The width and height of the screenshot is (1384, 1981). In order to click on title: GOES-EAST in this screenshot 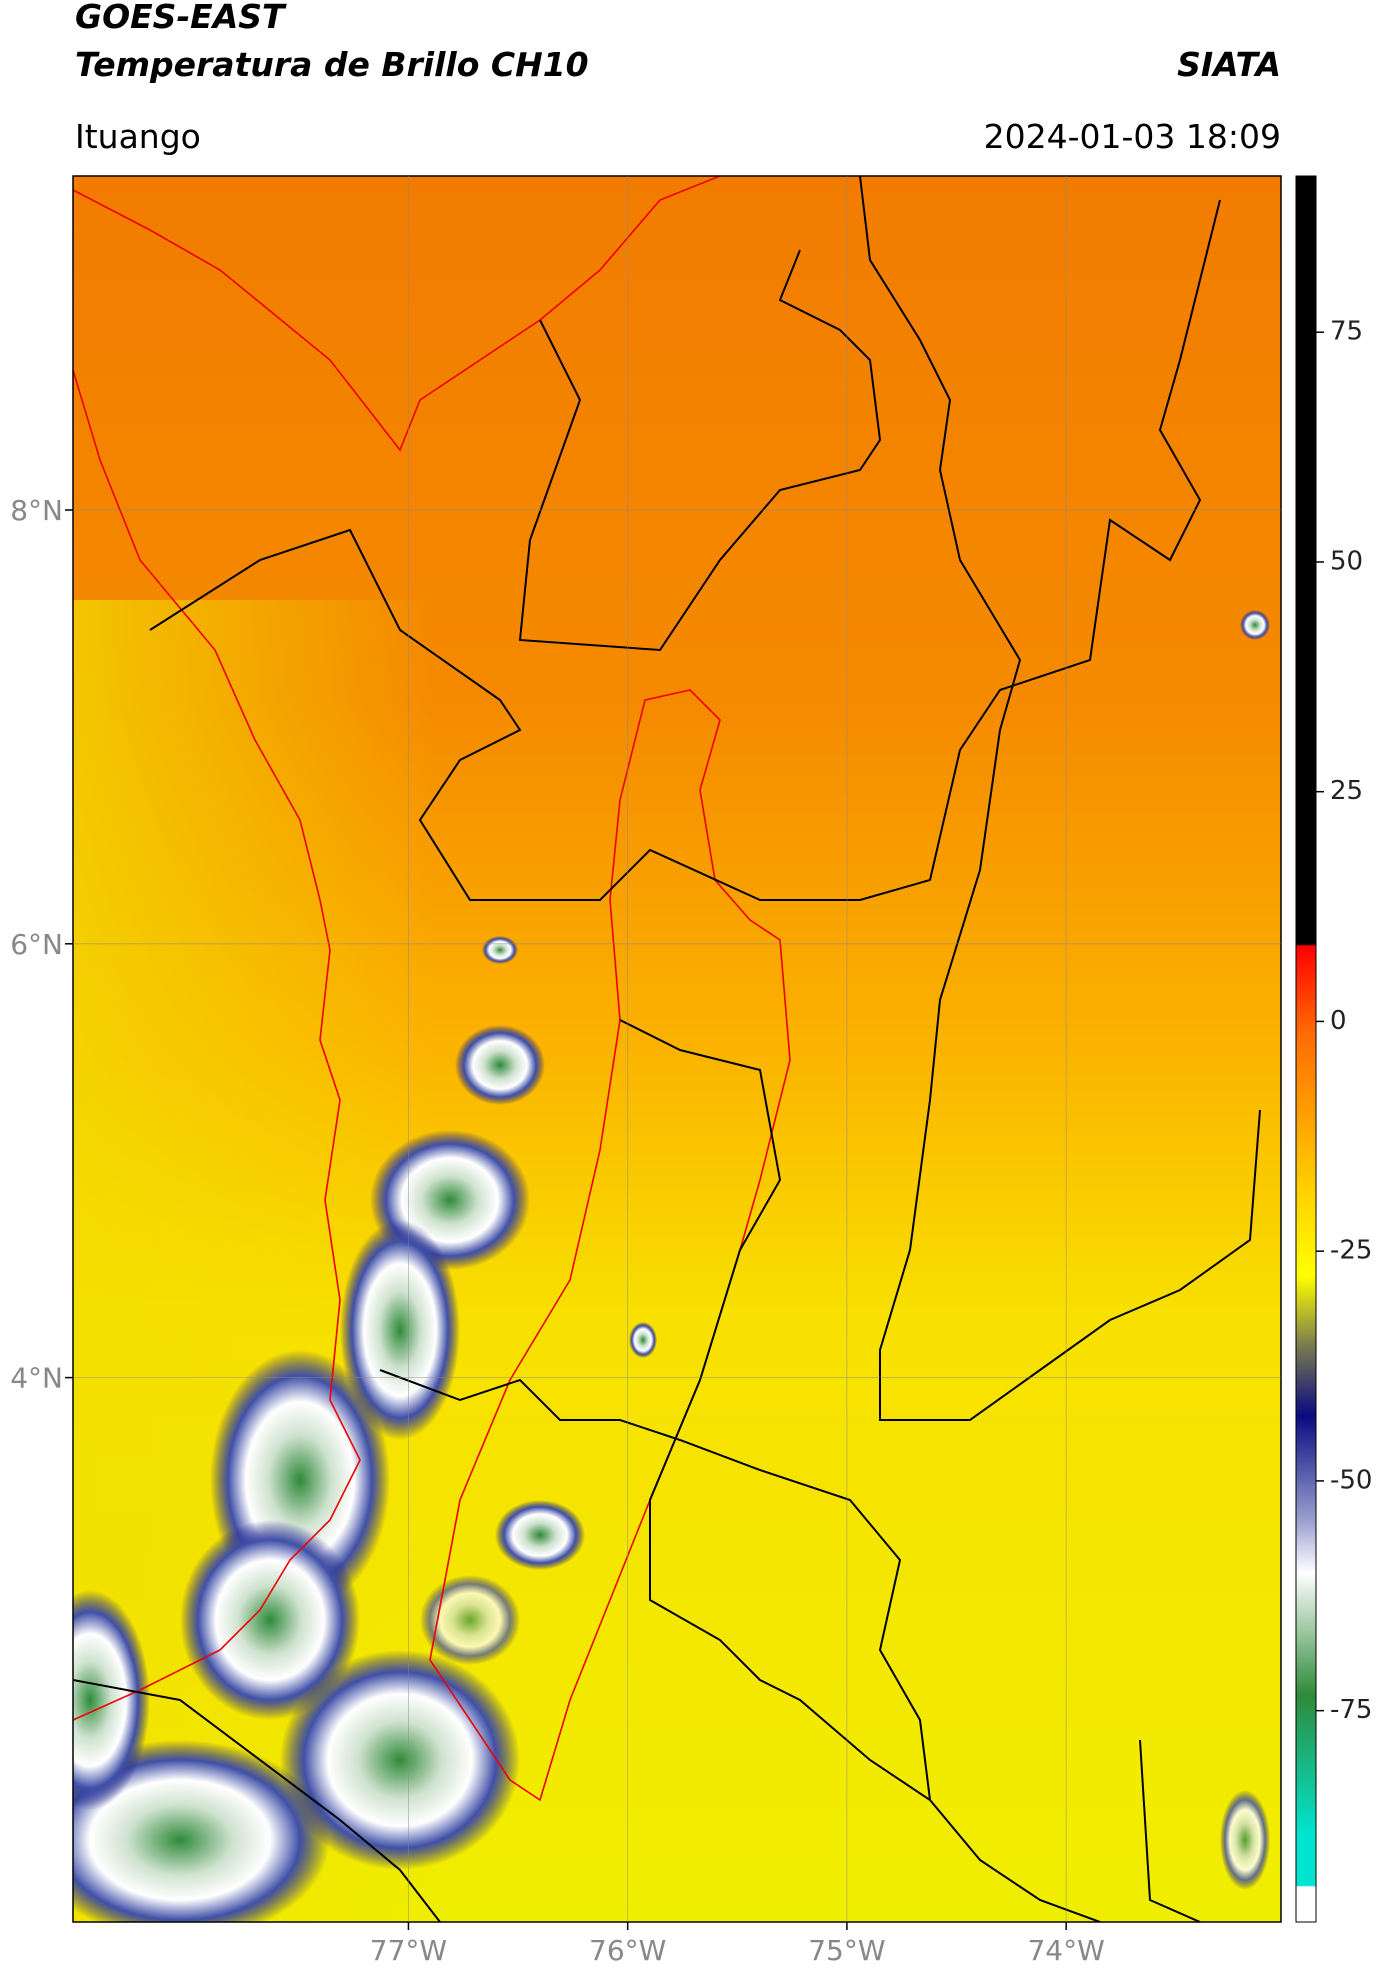, I will do `click(181, 18)`.